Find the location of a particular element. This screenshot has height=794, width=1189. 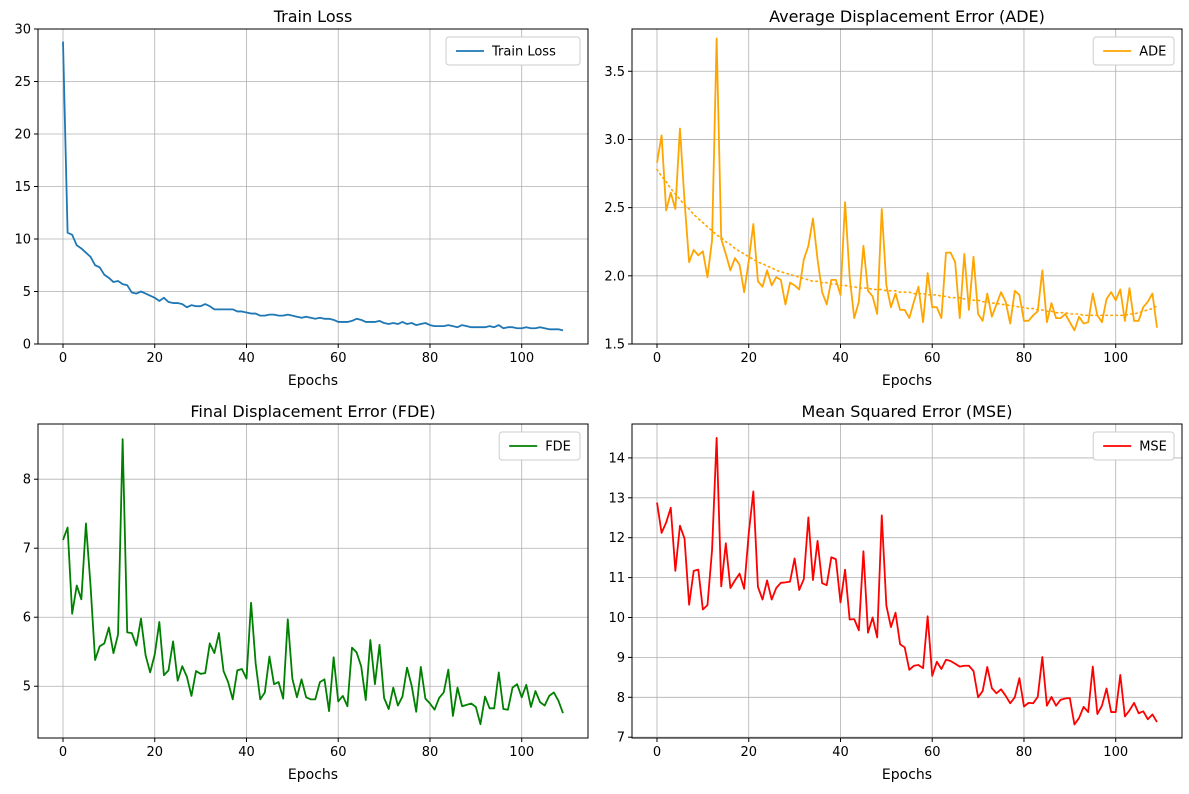

legend: MSE is located at coordinates (1133, 446).